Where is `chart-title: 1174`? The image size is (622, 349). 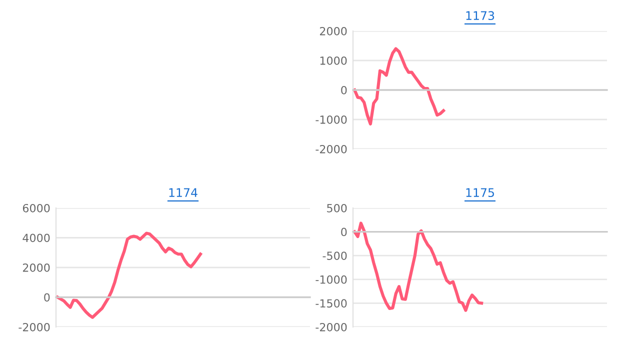
chart-title: 1174 is located at coordinates (183, 192).